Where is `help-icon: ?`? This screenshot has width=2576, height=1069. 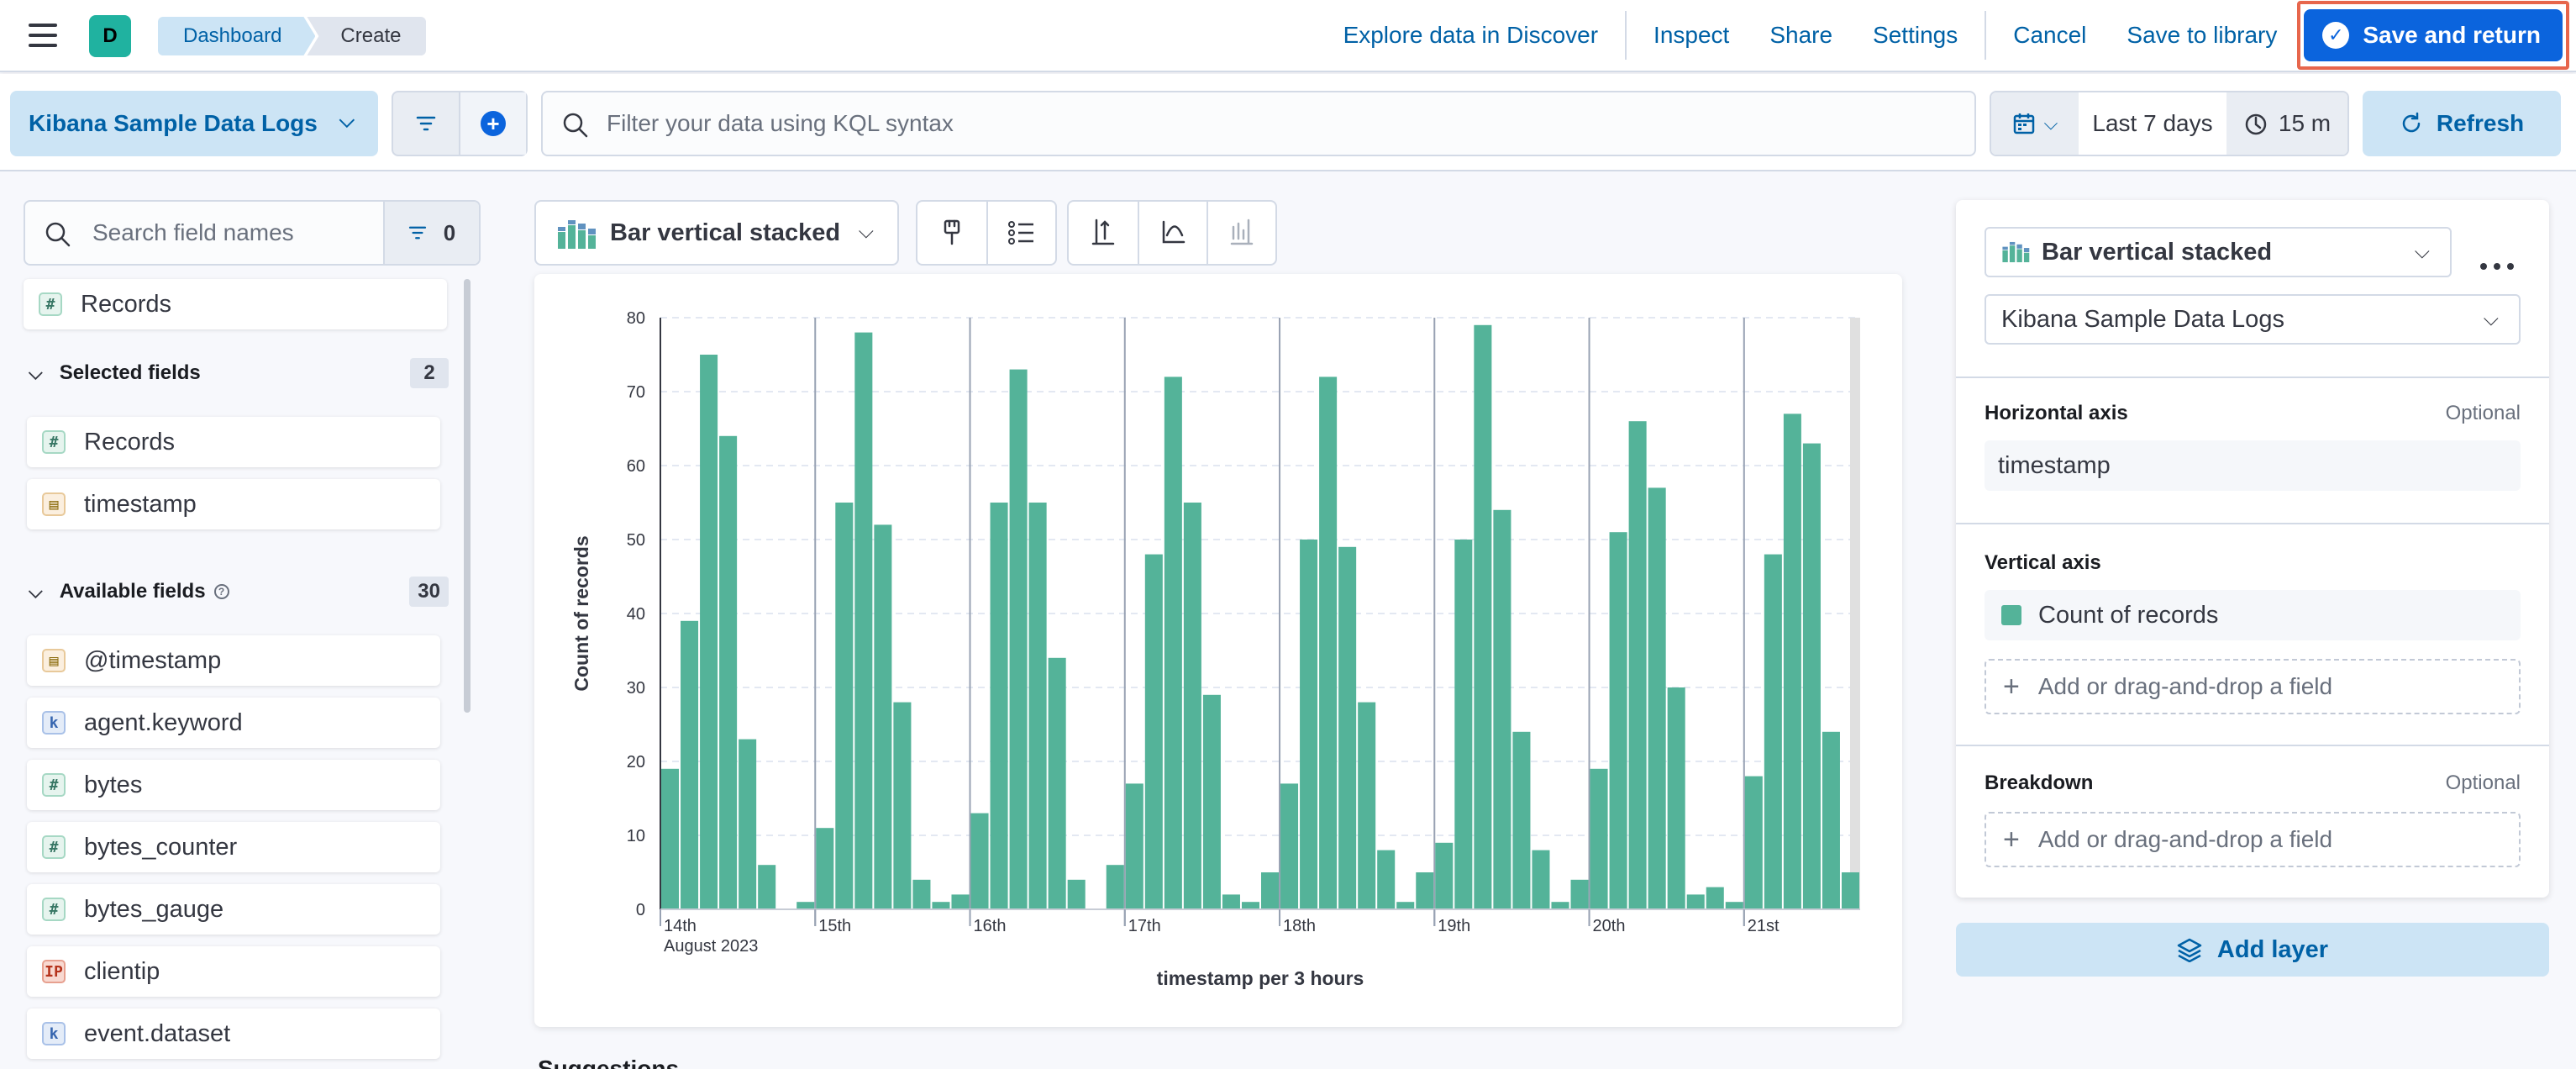
help-icon: ? is located at coordinates (221, 591).